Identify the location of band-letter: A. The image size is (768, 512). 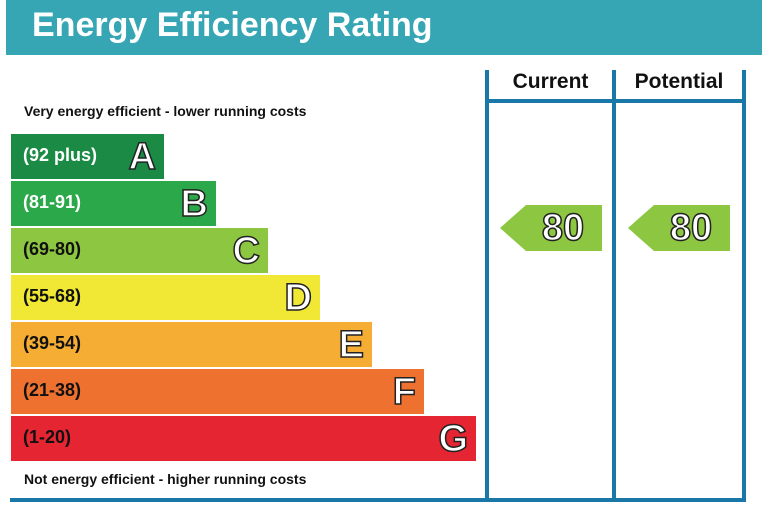
(142, 157).